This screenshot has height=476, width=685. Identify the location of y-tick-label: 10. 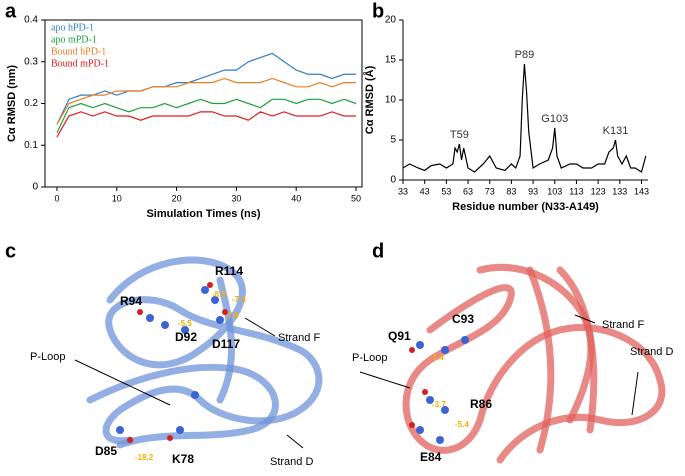
(391, 100).